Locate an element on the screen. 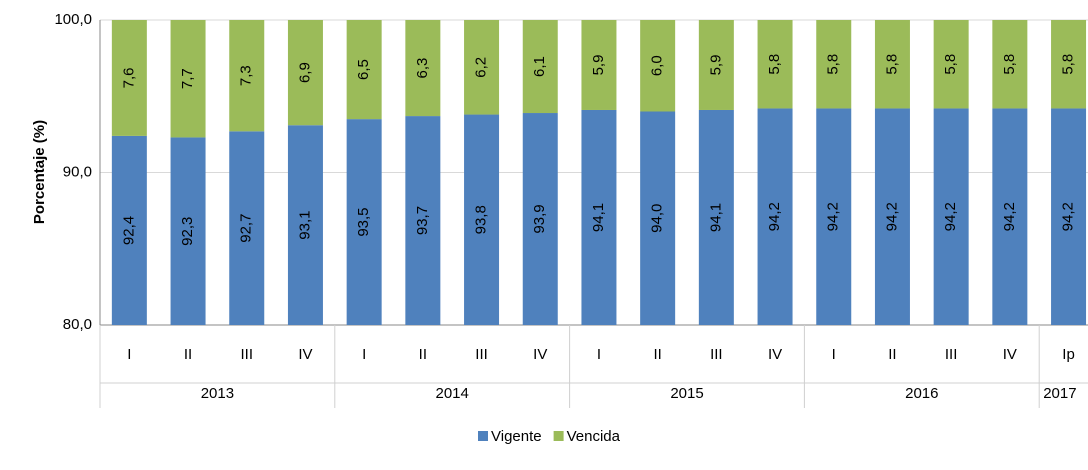  value-label: 7,7 is located at coordinates (187, 78).